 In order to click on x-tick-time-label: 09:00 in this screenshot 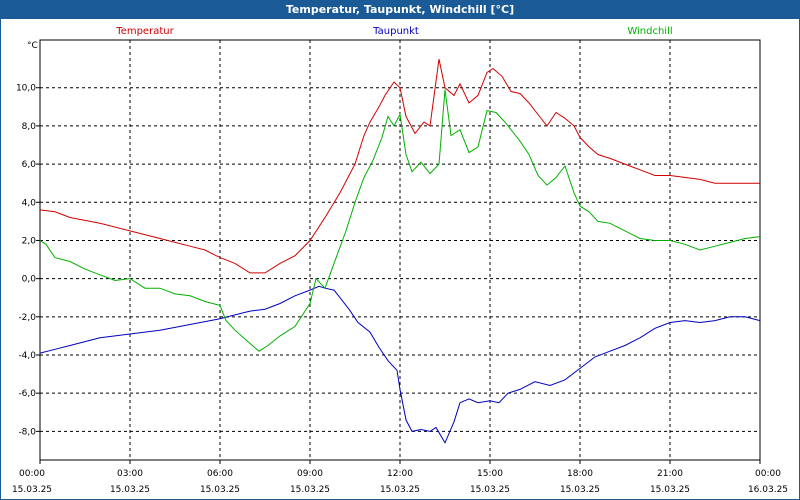, I will do `click(310, 474)`.